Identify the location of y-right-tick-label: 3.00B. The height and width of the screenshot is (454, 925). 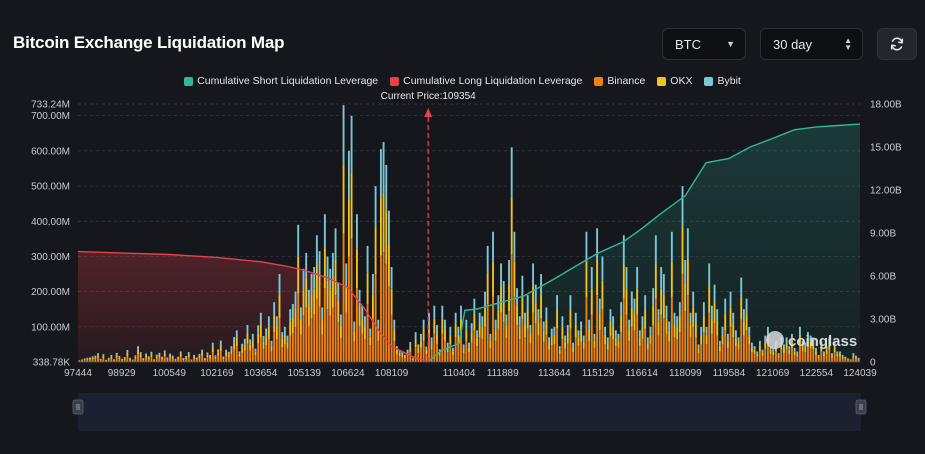
(883, 320).